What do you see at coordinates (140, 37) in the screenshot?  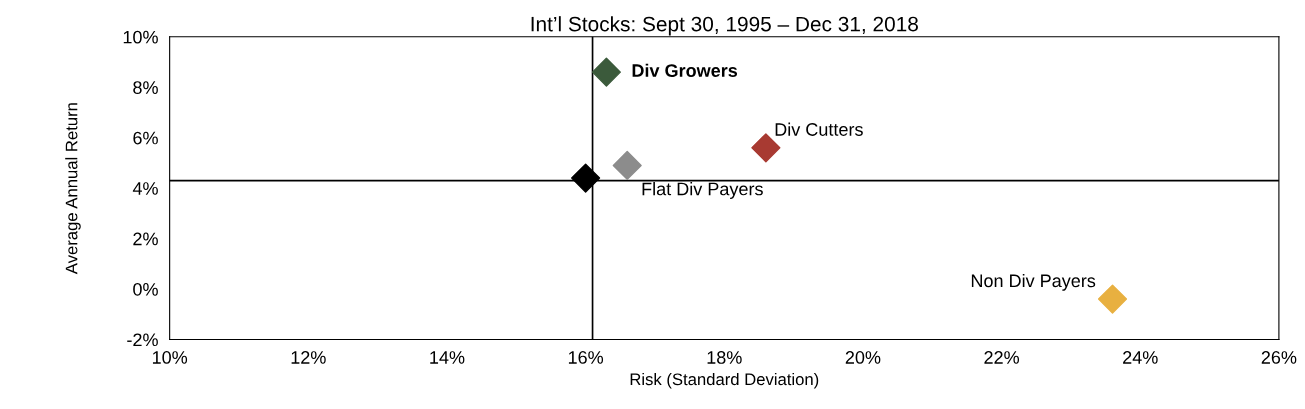 I see `y-tick-label: 10%` at bounding box center [140, 37].